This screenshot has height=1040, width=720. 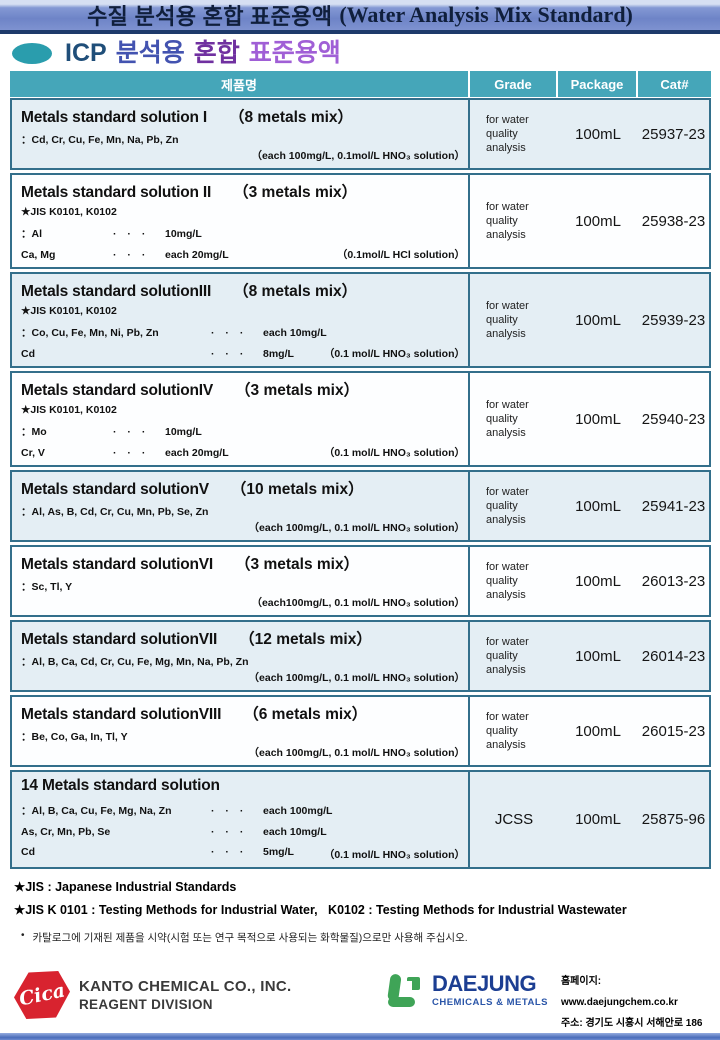 What do you see at coordinates (210, 16) in the screenshot?
I see `banner-title-korean: 수질 분석용 혼합 표준용액` at bounding box center [210, 16].